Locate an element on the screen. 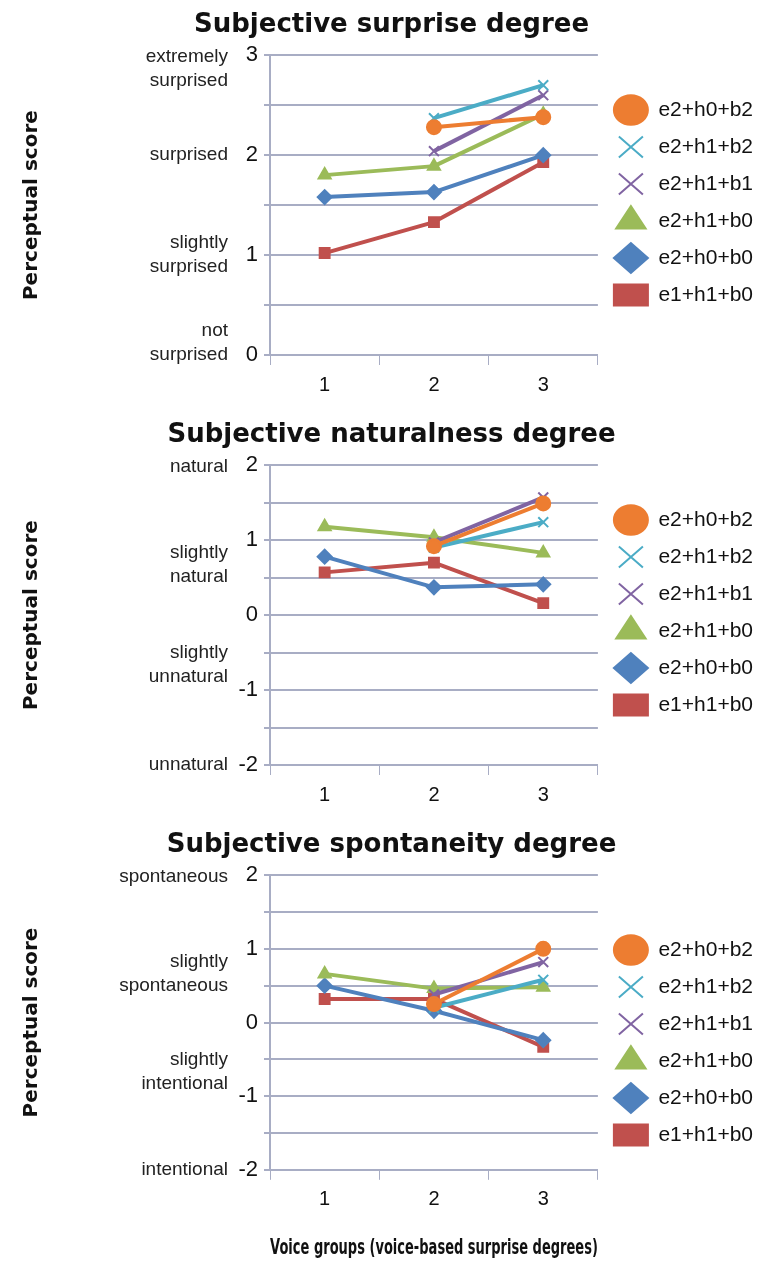 The width and height of the screenshot is (768, 1279). text: slightly spontaneous is located at coordinates (174, 972).